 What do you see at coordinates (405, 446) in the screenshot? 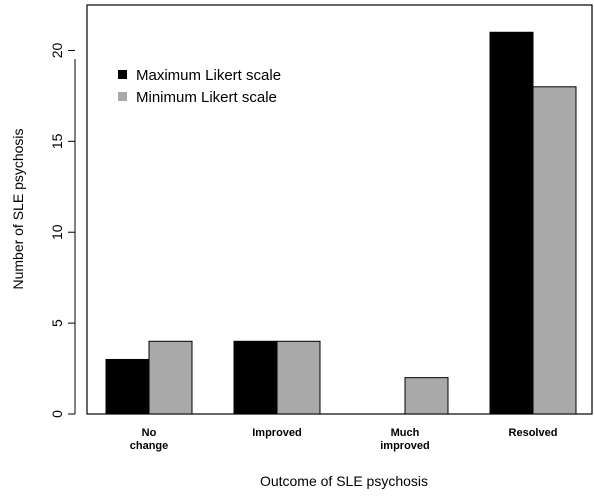
I see `x-category-label: improved` at bounding box center [405, 446].